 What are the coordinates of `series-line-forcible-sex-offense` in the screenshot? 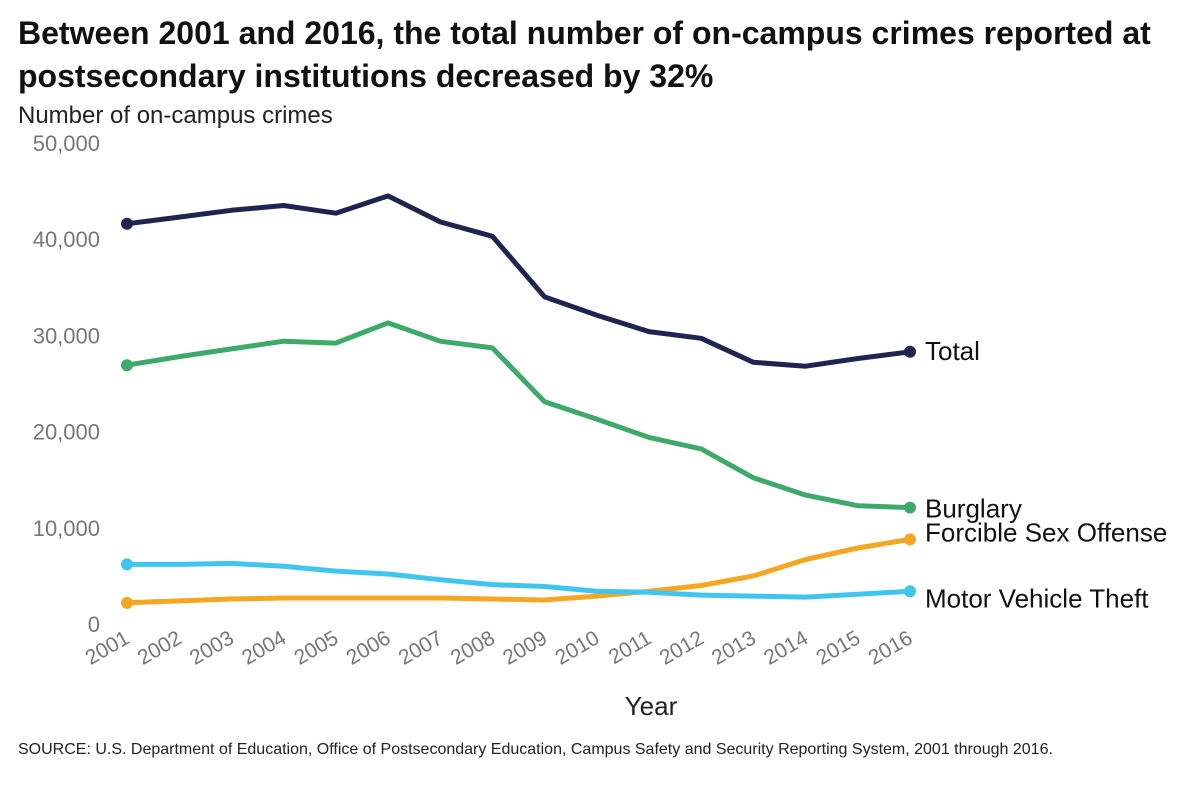 It's located at (518, 571).